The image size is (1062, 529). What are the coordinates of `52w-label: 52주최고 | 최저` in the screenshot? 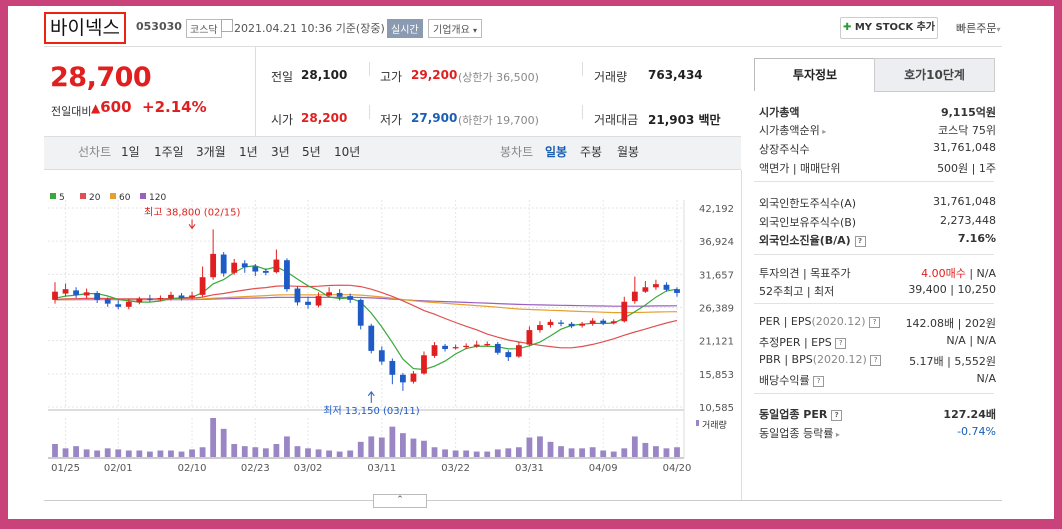 It's located at (797, 291).